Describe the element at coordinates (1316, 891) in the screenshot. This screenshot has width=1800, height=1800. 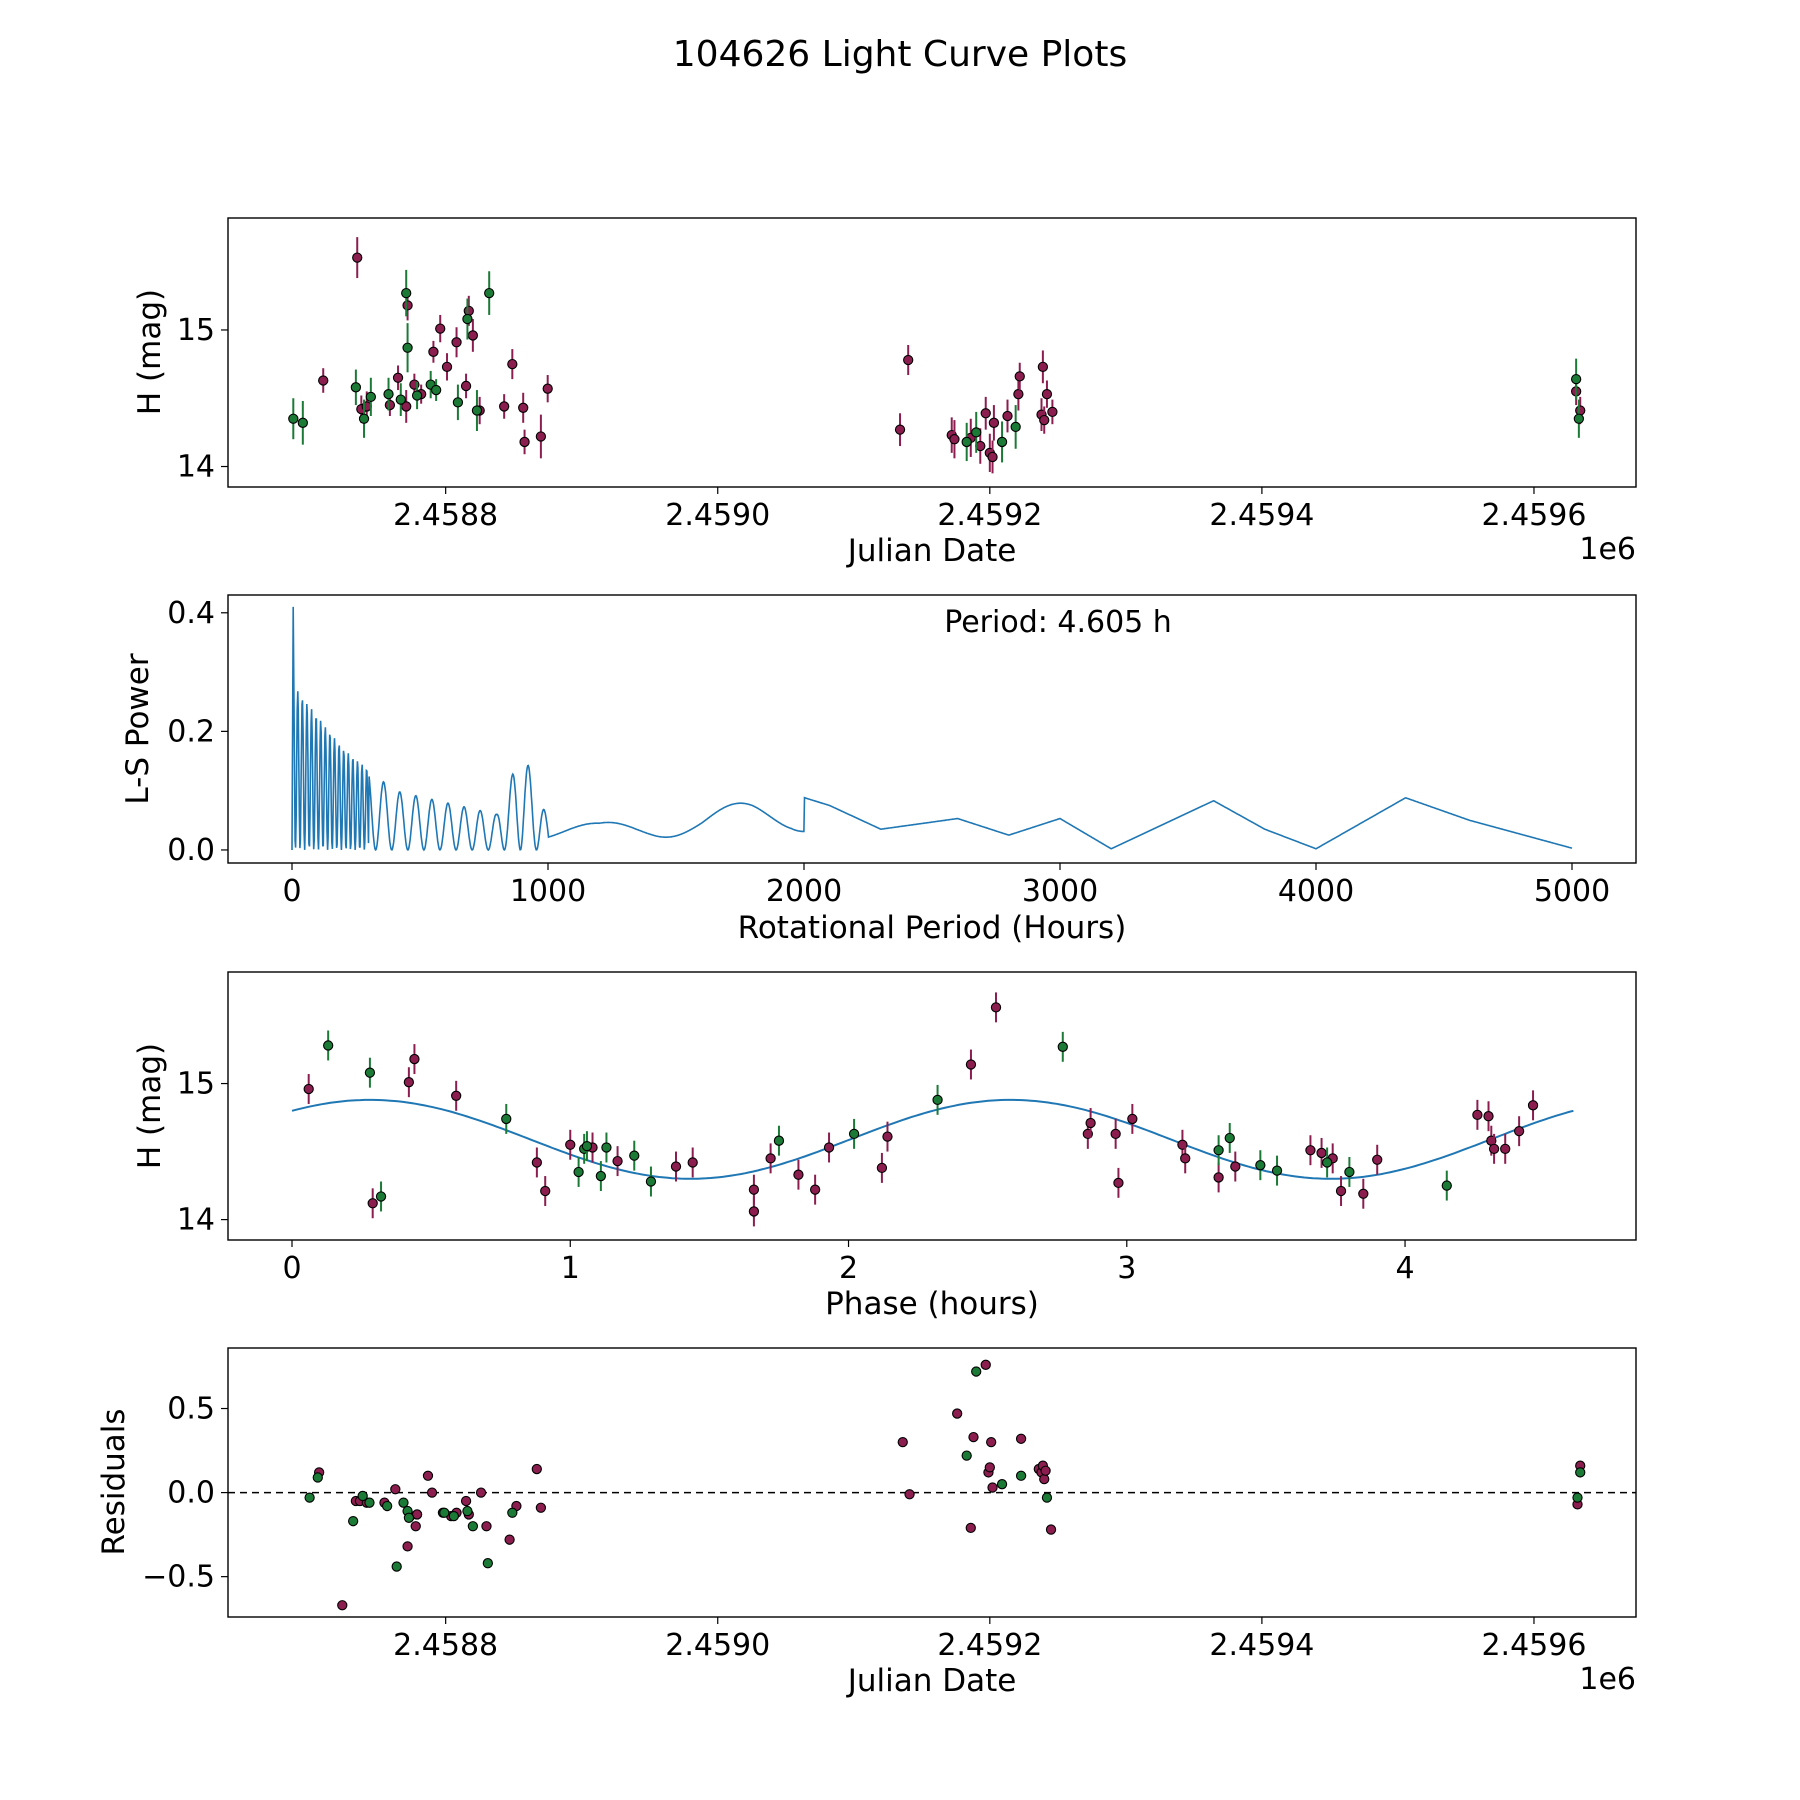
I see `x-tick-label: 4000` at that location.